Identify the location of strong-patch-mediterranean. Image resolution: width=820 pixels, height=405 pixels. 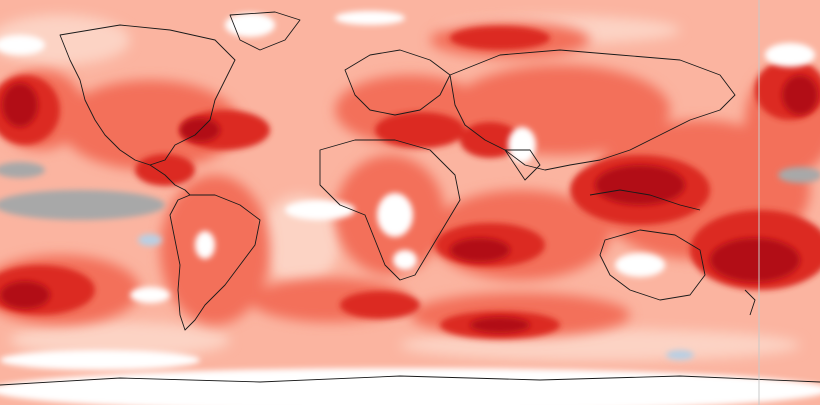
(420, 130).